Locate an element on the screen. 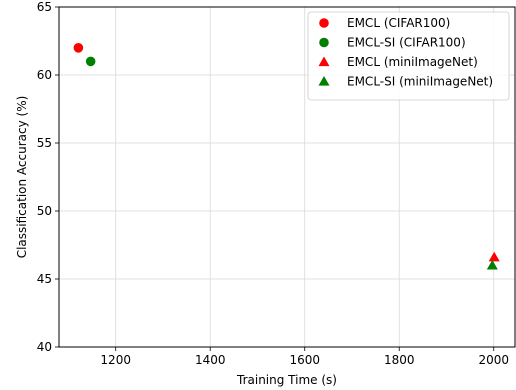 The width and height of the screenshot is (516, 390). y-axis-label: Classification Accuracy (%) is located at coordinates (22, 177).